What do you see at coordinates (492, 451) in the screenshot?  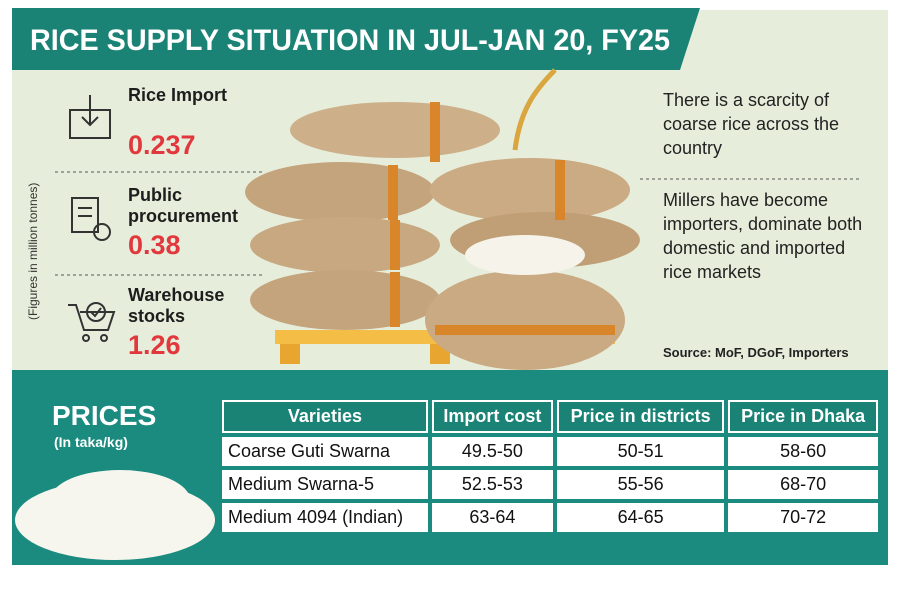 I see `table-cell: 49.5-50` at bounding box center [492, 451].